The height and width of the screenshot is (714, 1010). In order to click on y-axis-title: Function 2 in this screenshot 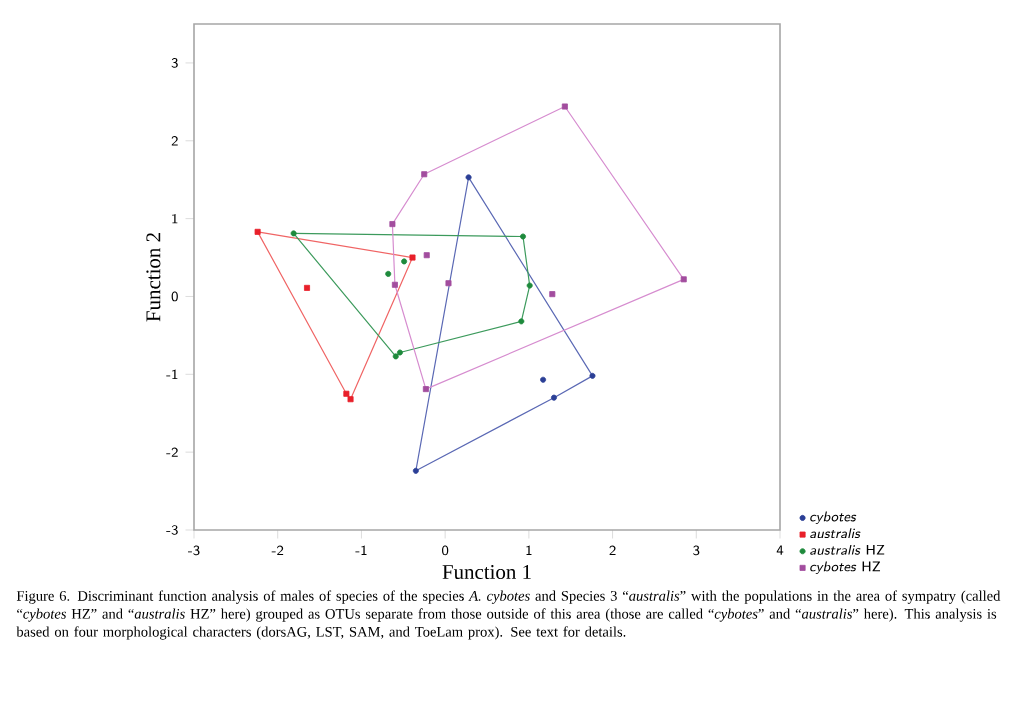, I will do `click(153, 277)`.